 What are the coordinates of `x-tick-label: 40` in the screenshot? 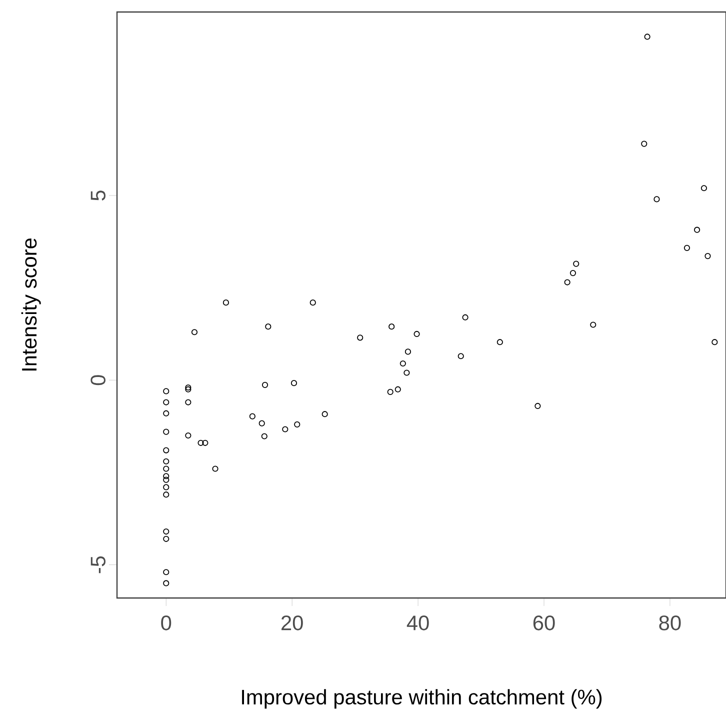 It's located at (417, 623).